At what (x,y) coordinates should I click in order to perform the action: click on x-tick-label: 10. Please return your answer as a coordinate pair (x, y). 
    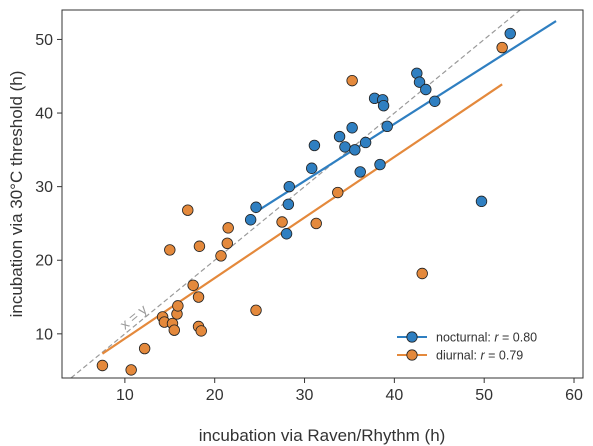
    Looking at the image, I should click on (125, 395).